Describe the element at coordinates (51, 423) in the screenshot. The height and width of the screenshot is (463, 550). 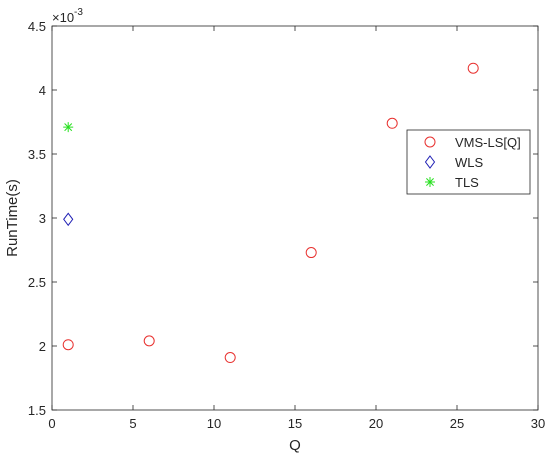
I see `x-tick-label: 0` at that location.